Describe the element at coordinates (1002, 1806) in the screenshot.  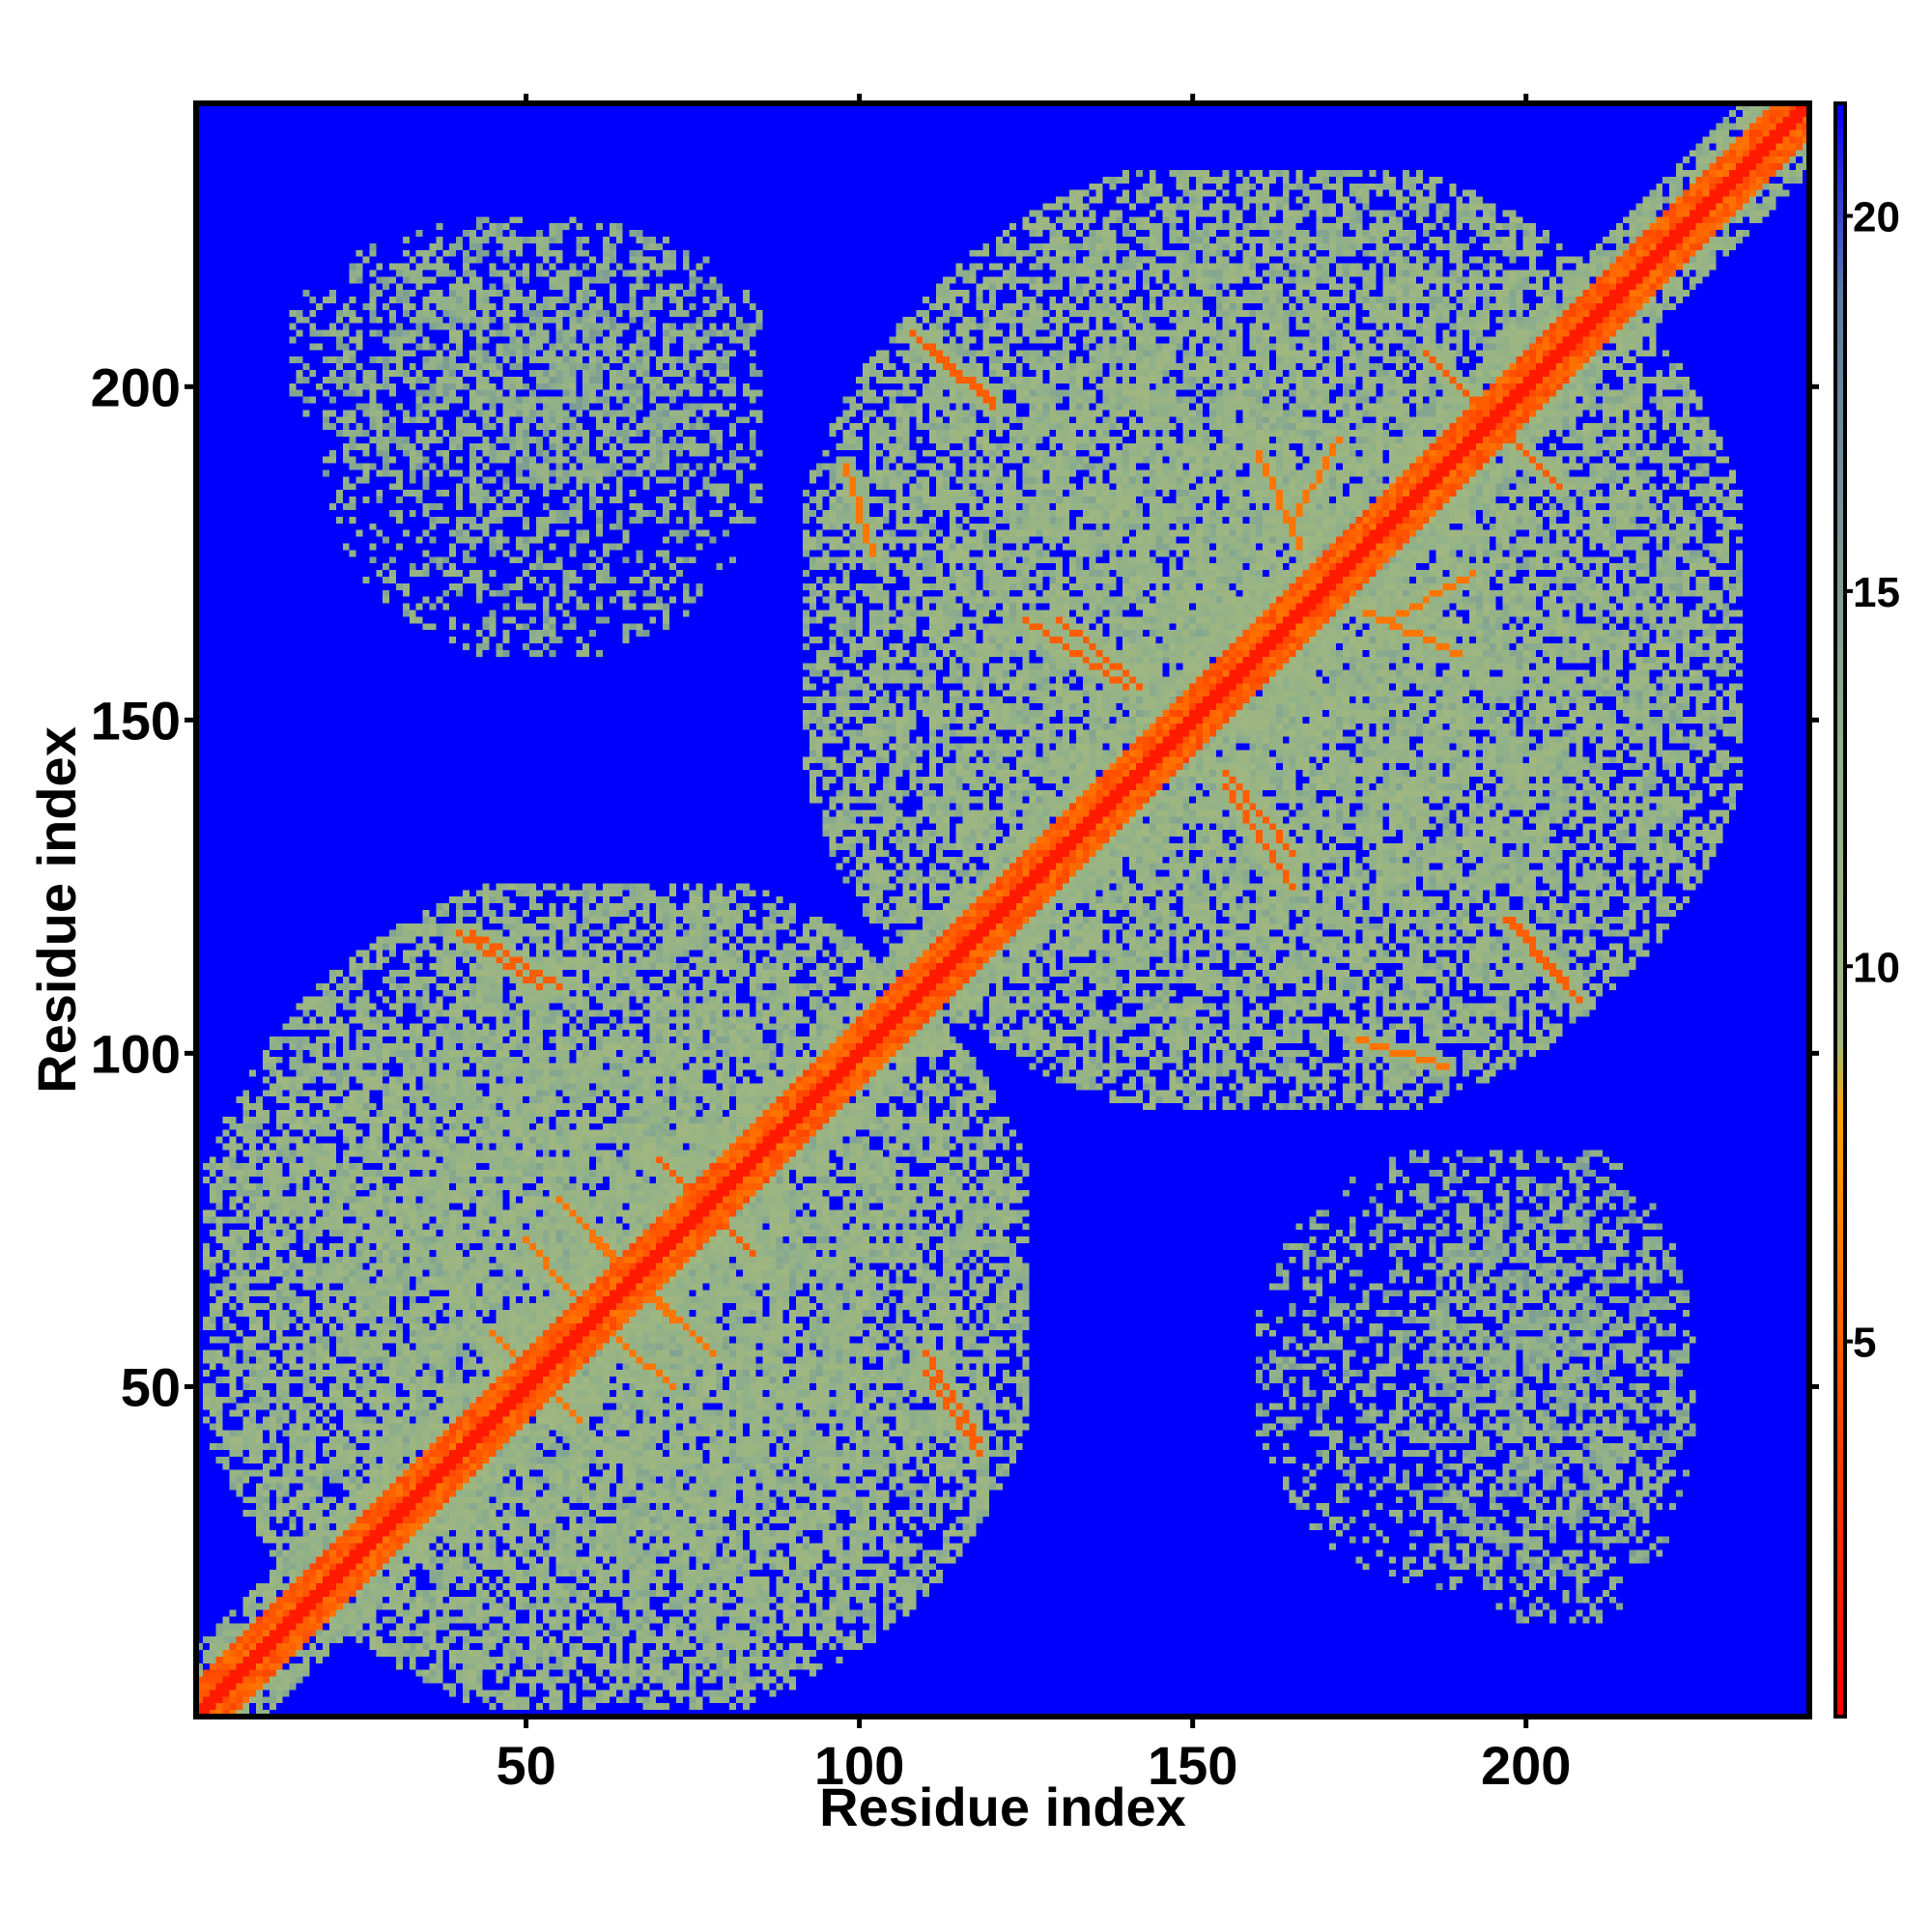
I see `x-axis-title: Residue index` at that location.